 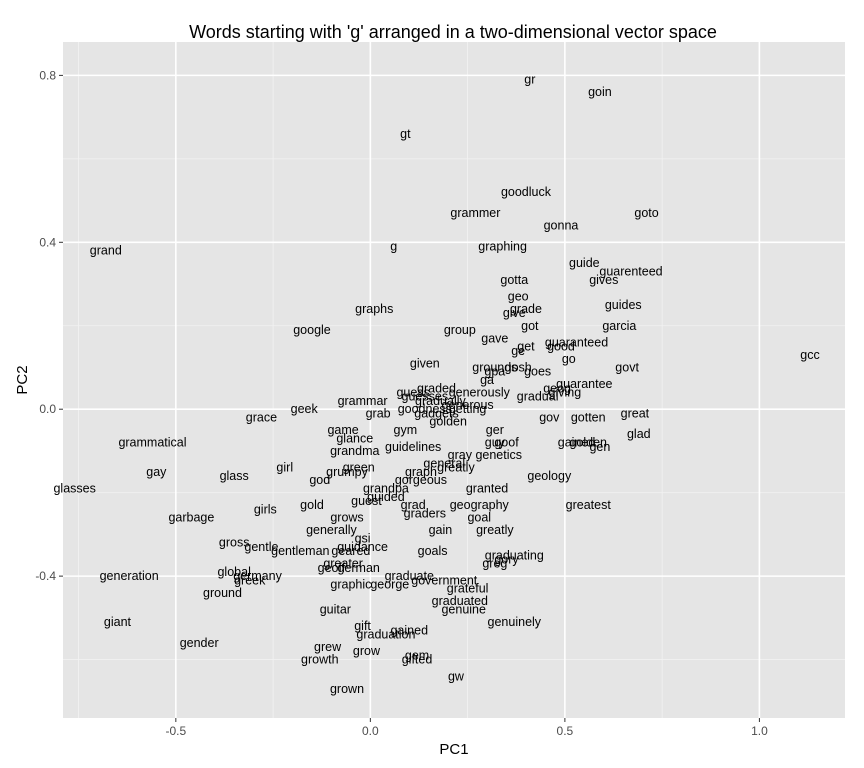 I want to click on point-label: gosh, so click(x=518, y=367).